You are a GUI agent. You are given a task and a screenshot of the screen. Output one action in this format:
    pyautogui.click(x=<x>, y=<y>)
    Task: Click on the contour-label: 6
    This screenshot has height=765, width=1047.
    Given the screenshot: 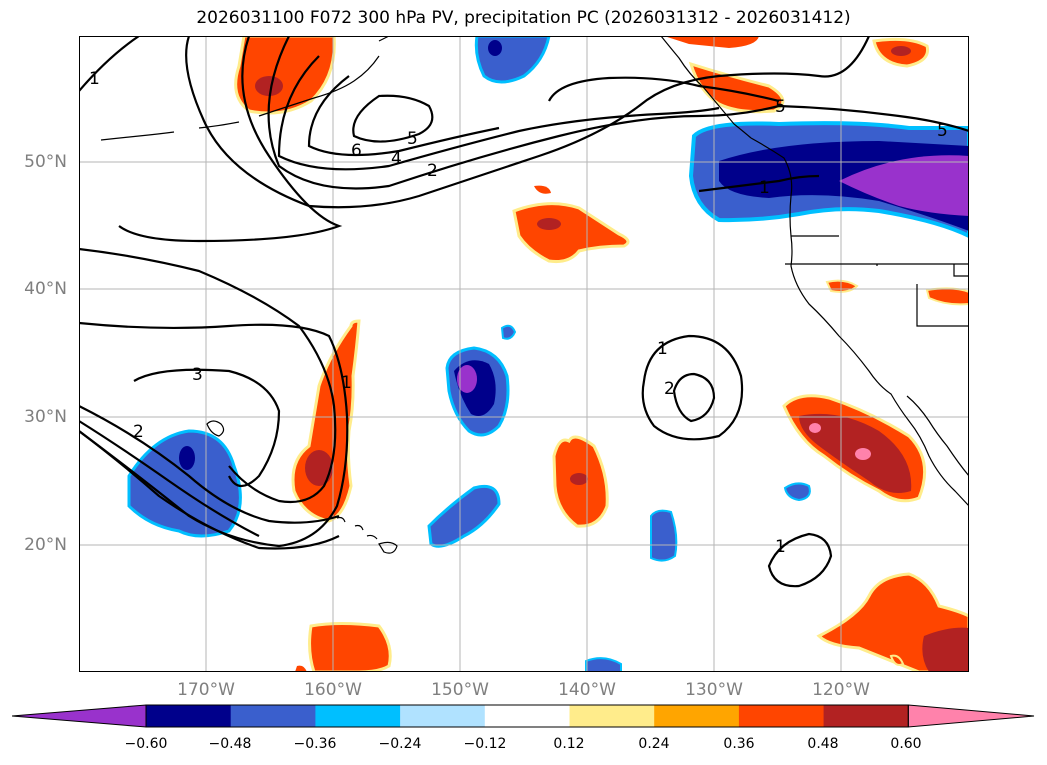 What is the action you would take?
    pyautogui.click(x=356, y=151)
    